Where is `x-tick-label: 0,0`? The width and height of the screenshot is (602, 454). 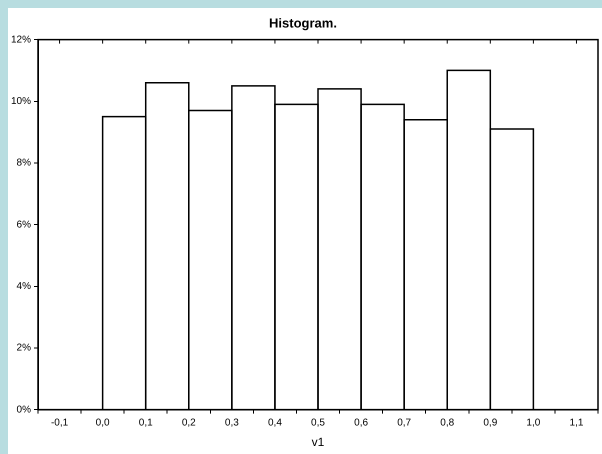
x-tick-label: 0,0 is located at coordinates (103, 422).